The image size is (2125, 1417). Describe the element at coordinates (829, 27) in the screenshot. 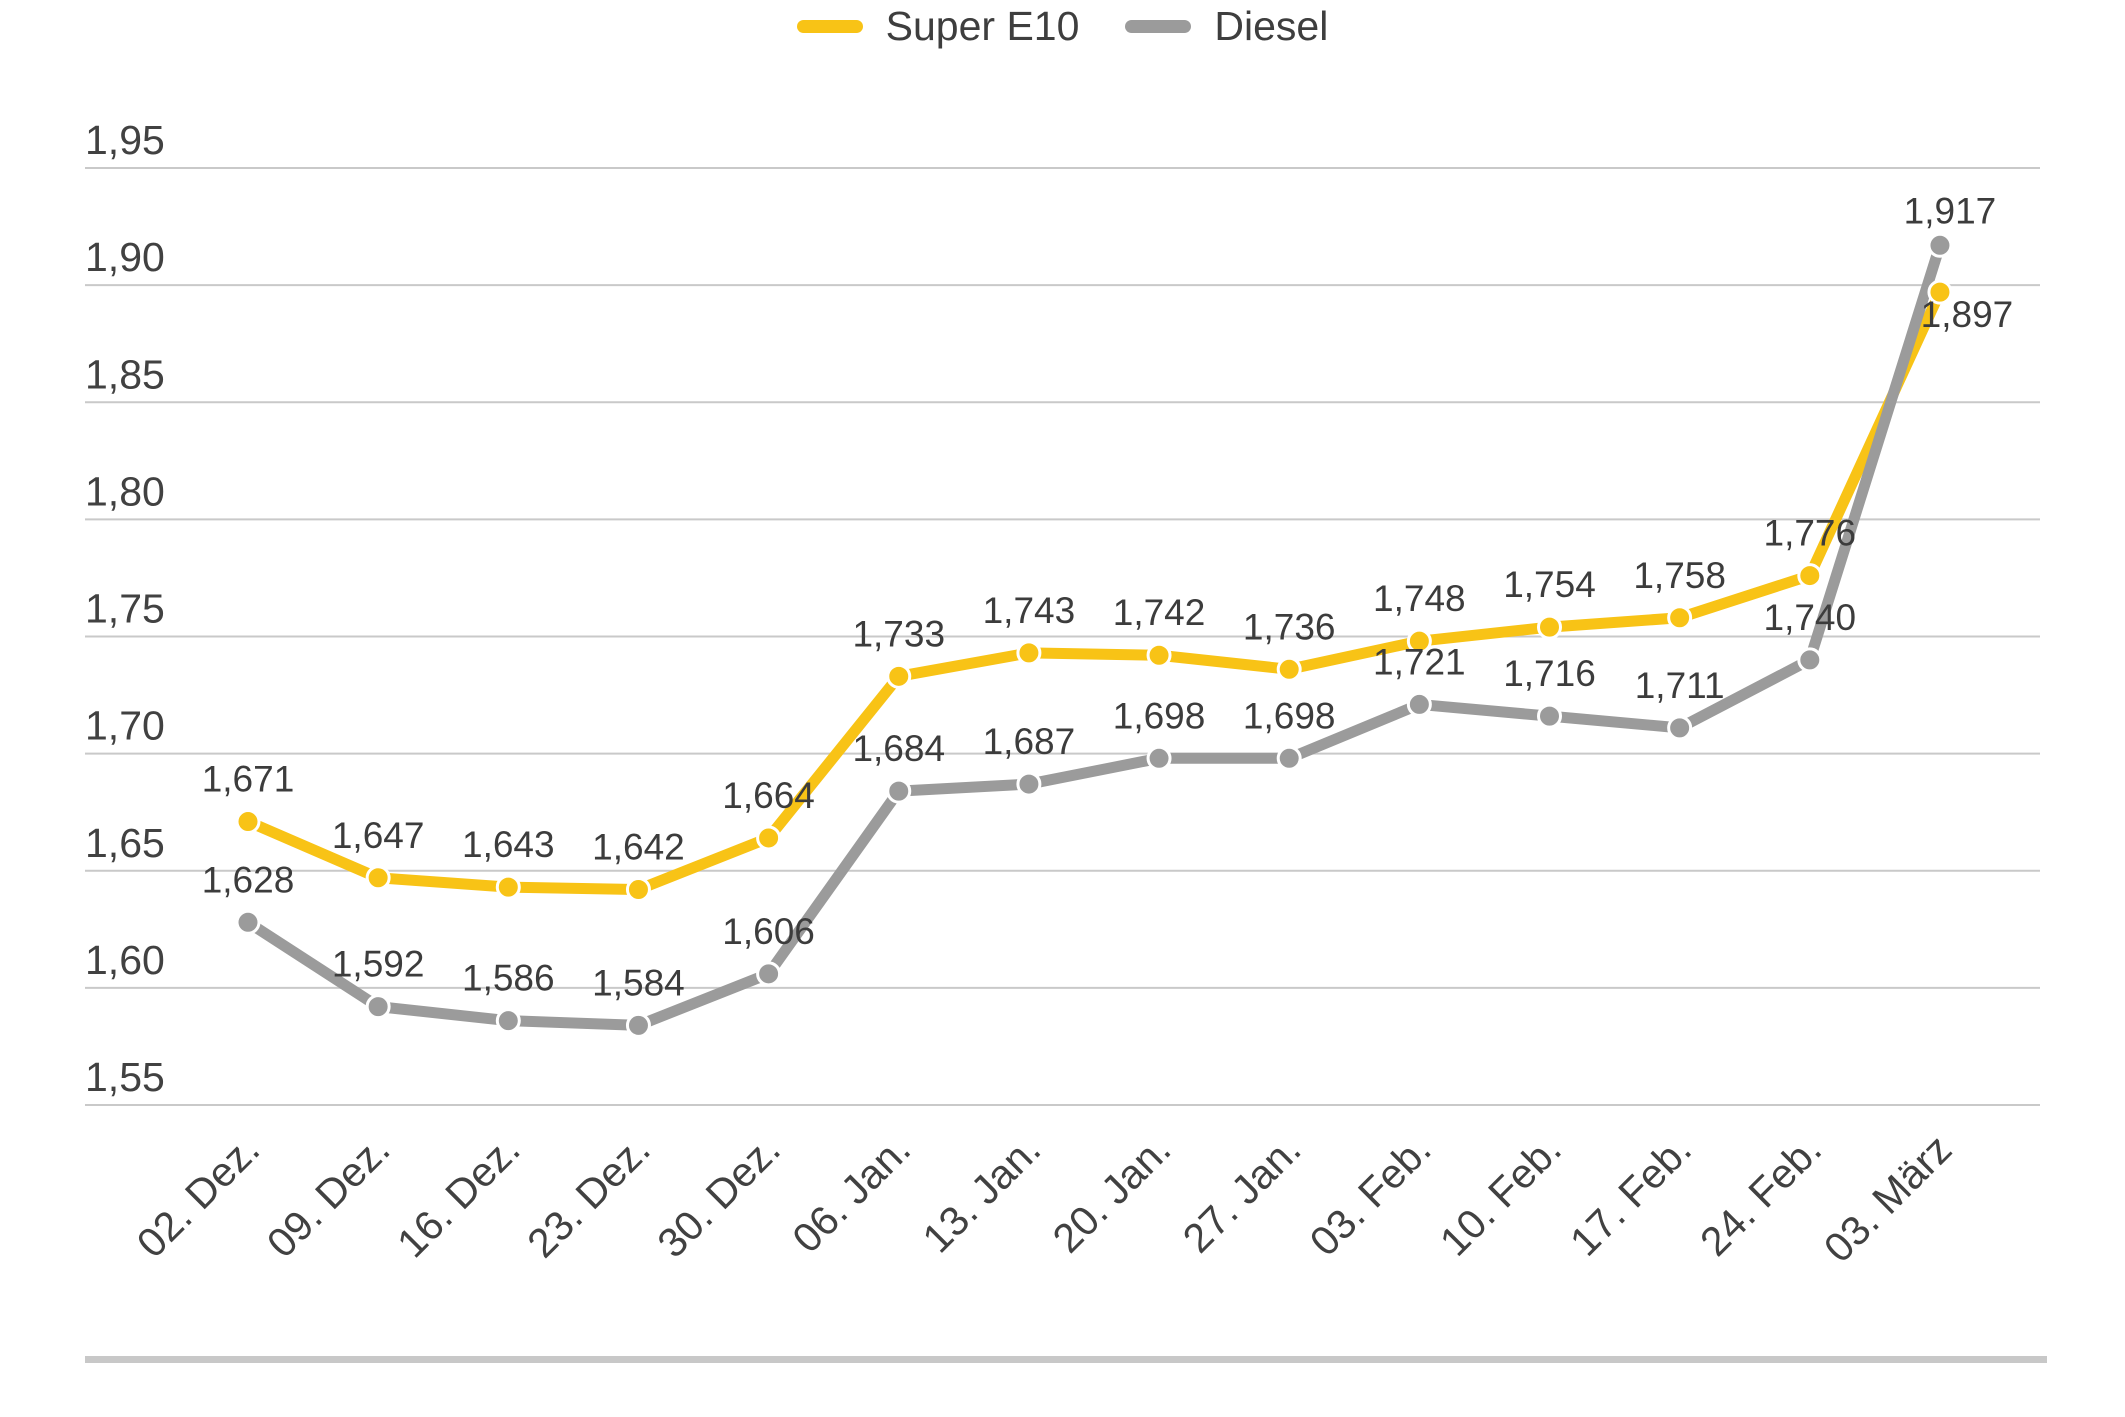

I see `legend-swatch-super-e10-icon` at that location.